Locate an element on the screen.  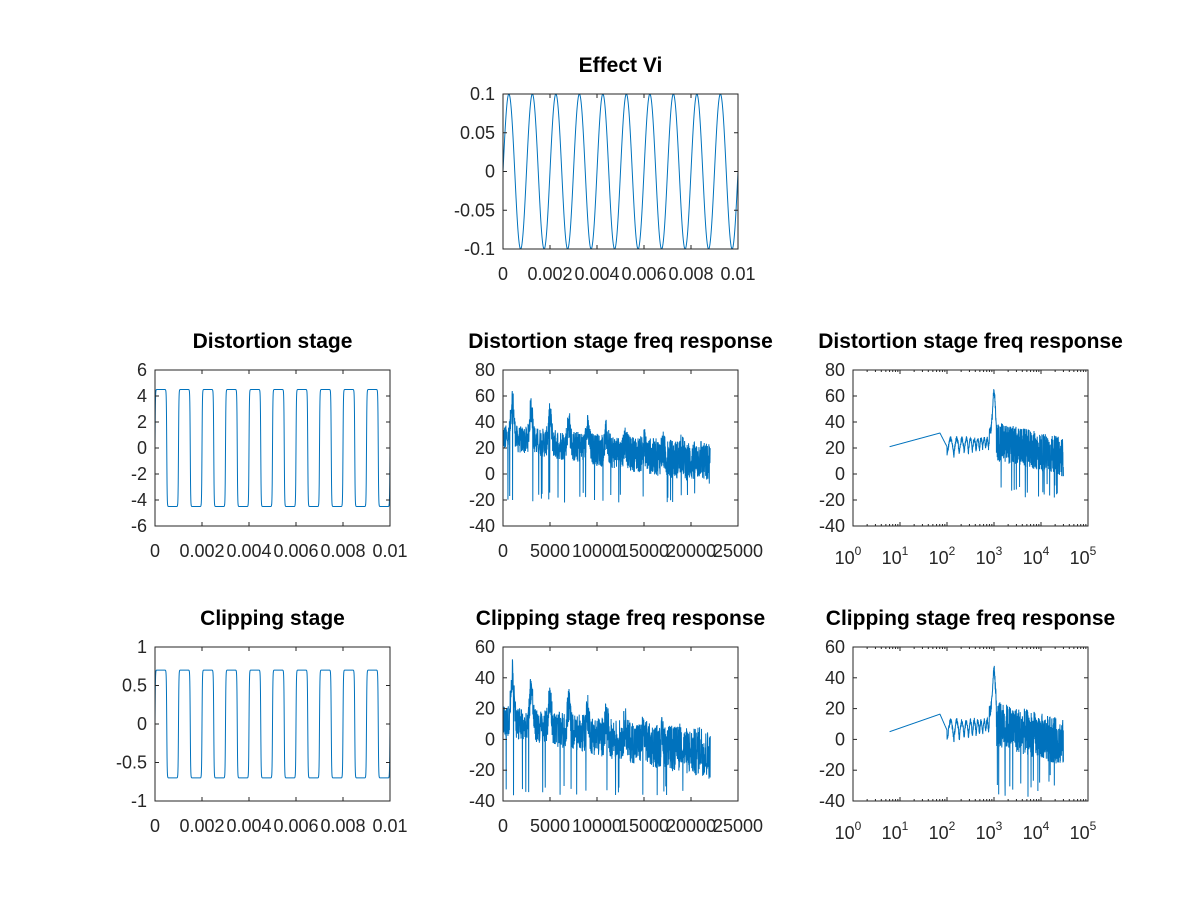
x-tick-label: 10⁵ is located at coordinates (1083, 831).